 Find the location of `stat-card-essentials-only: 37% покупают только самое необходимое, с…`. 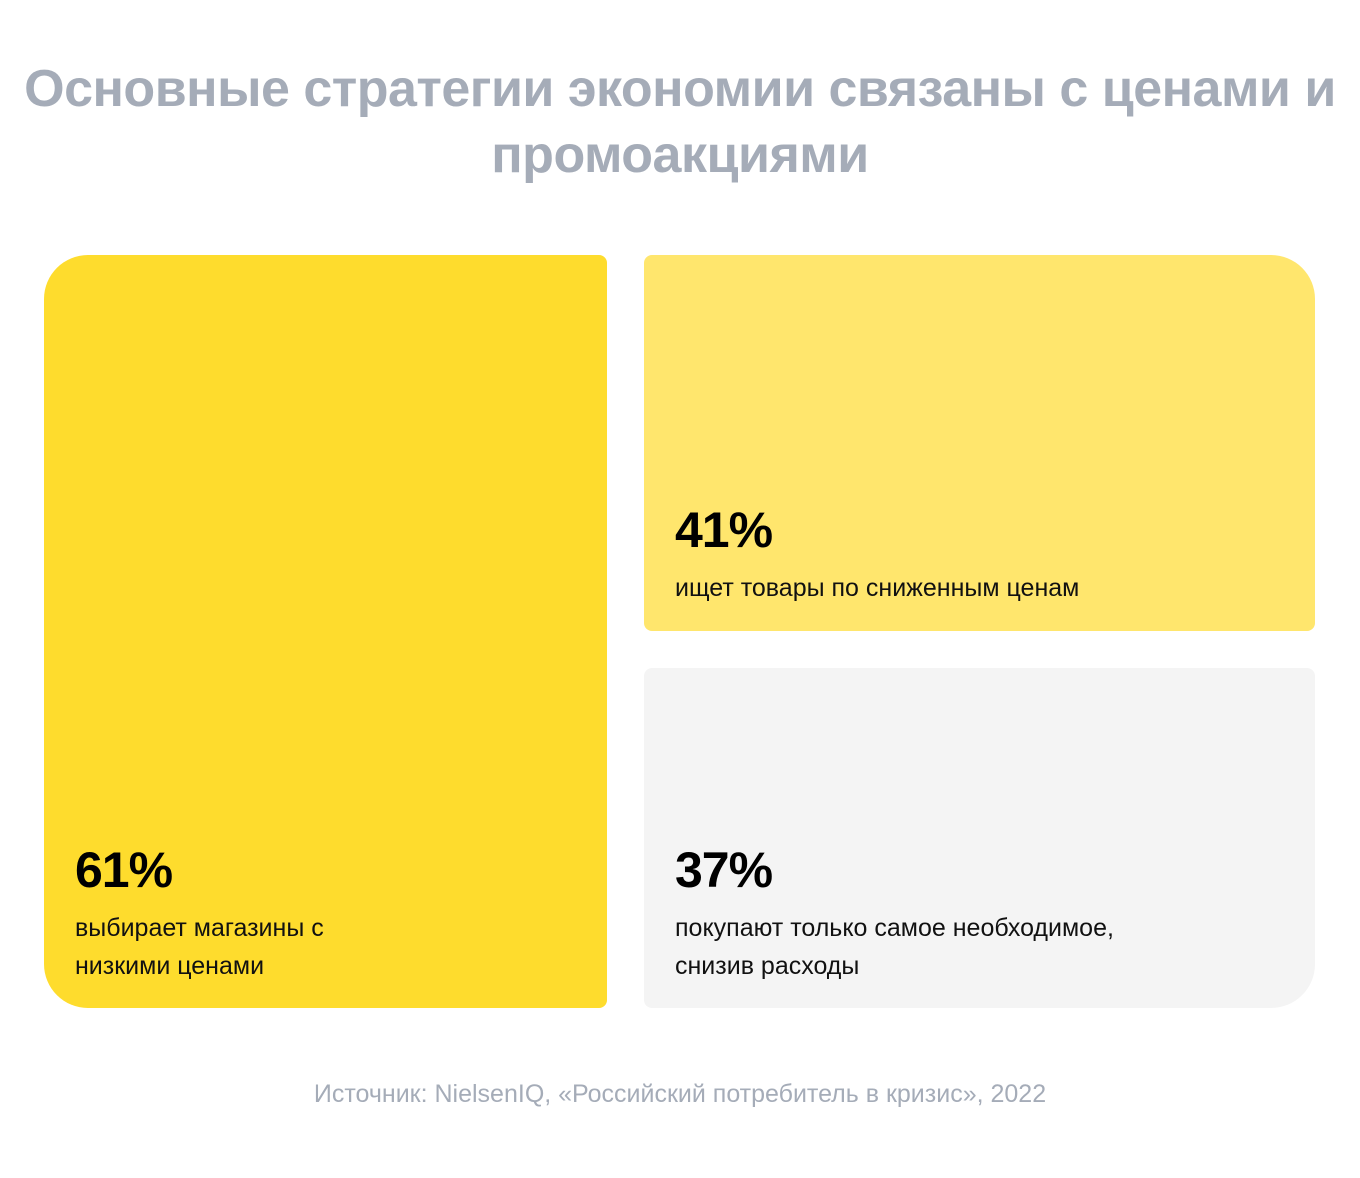

stat-card-essentials-only: 37% покупают только самое необходимое, с… is located at coordinates (979, 838).